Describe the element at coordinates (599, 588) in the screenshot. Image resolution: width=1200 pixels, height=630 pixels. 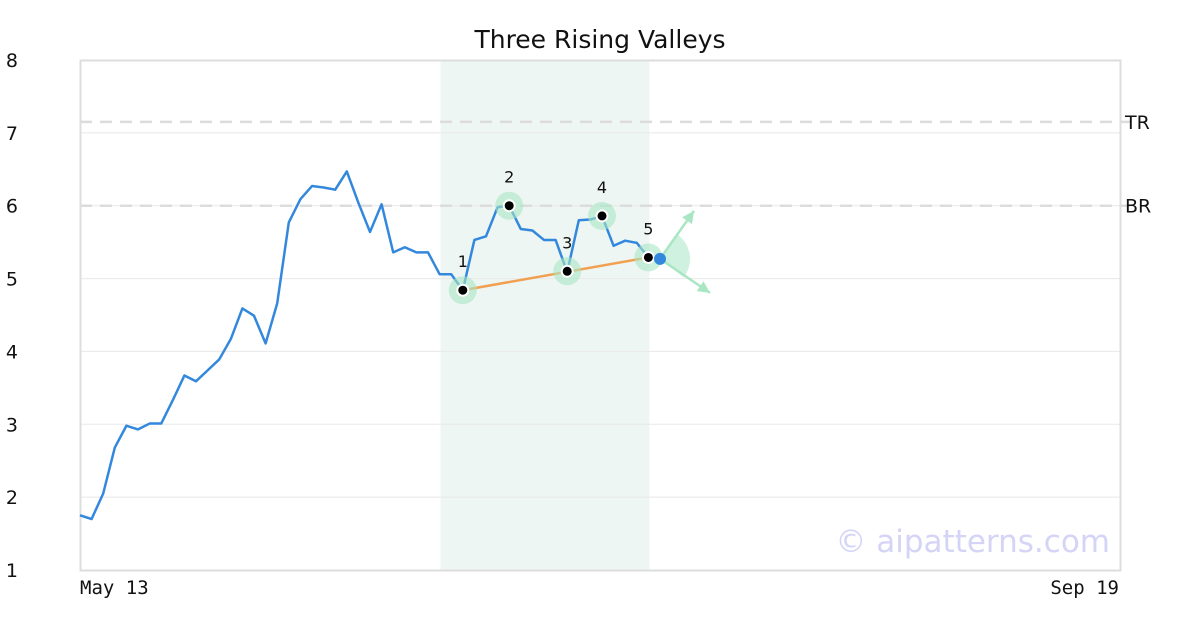
I see `x-axis-ticks: May 13 Sep 19` at that location.